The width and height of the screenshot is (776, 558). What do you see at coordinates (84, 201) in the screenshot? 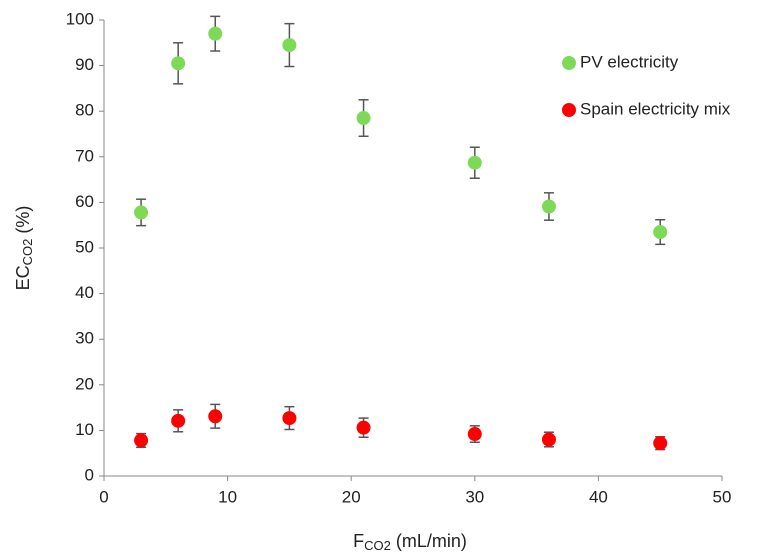
I see `y-tick-label: 60` at bounding box center [84, 201].